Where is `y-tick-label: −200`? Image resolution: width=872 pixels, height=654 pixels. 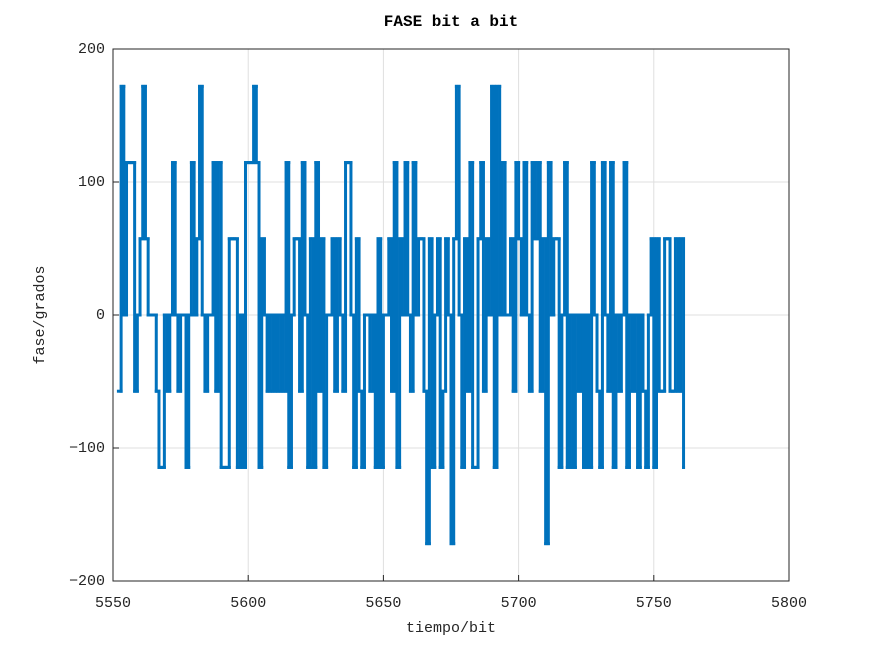
y-tick-label: −200 is located at coordinates (87, 581).